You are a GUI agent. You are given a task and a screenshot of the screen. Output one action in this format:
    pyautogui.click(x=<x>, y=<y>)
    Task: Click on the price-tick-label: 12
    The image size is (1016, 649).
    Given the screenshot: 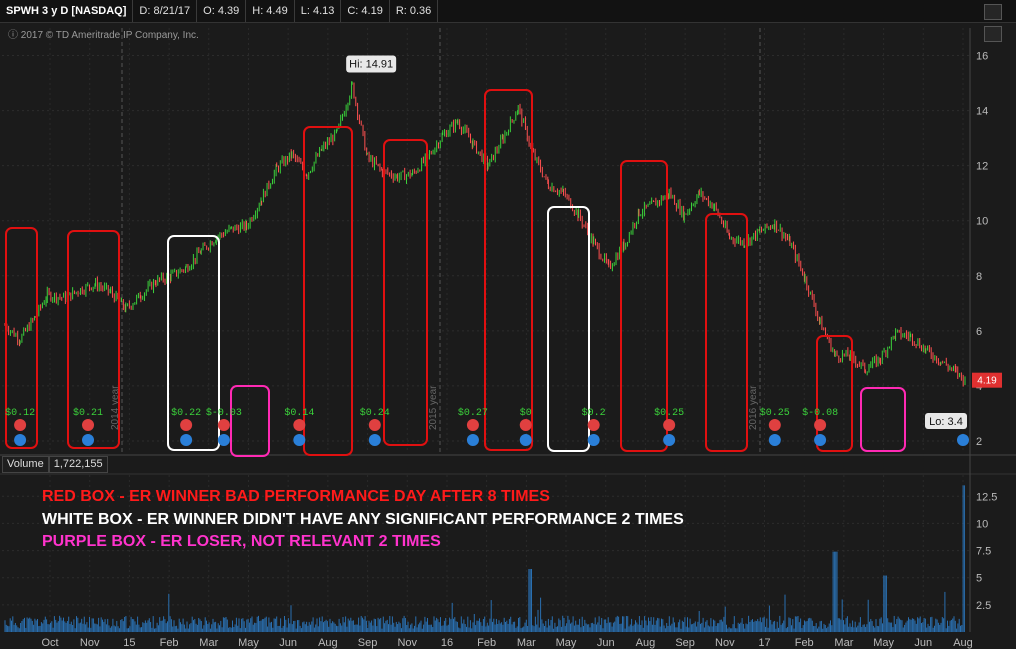 What is the action you would take?
    pyautogui.click(x=982, y=167)
    